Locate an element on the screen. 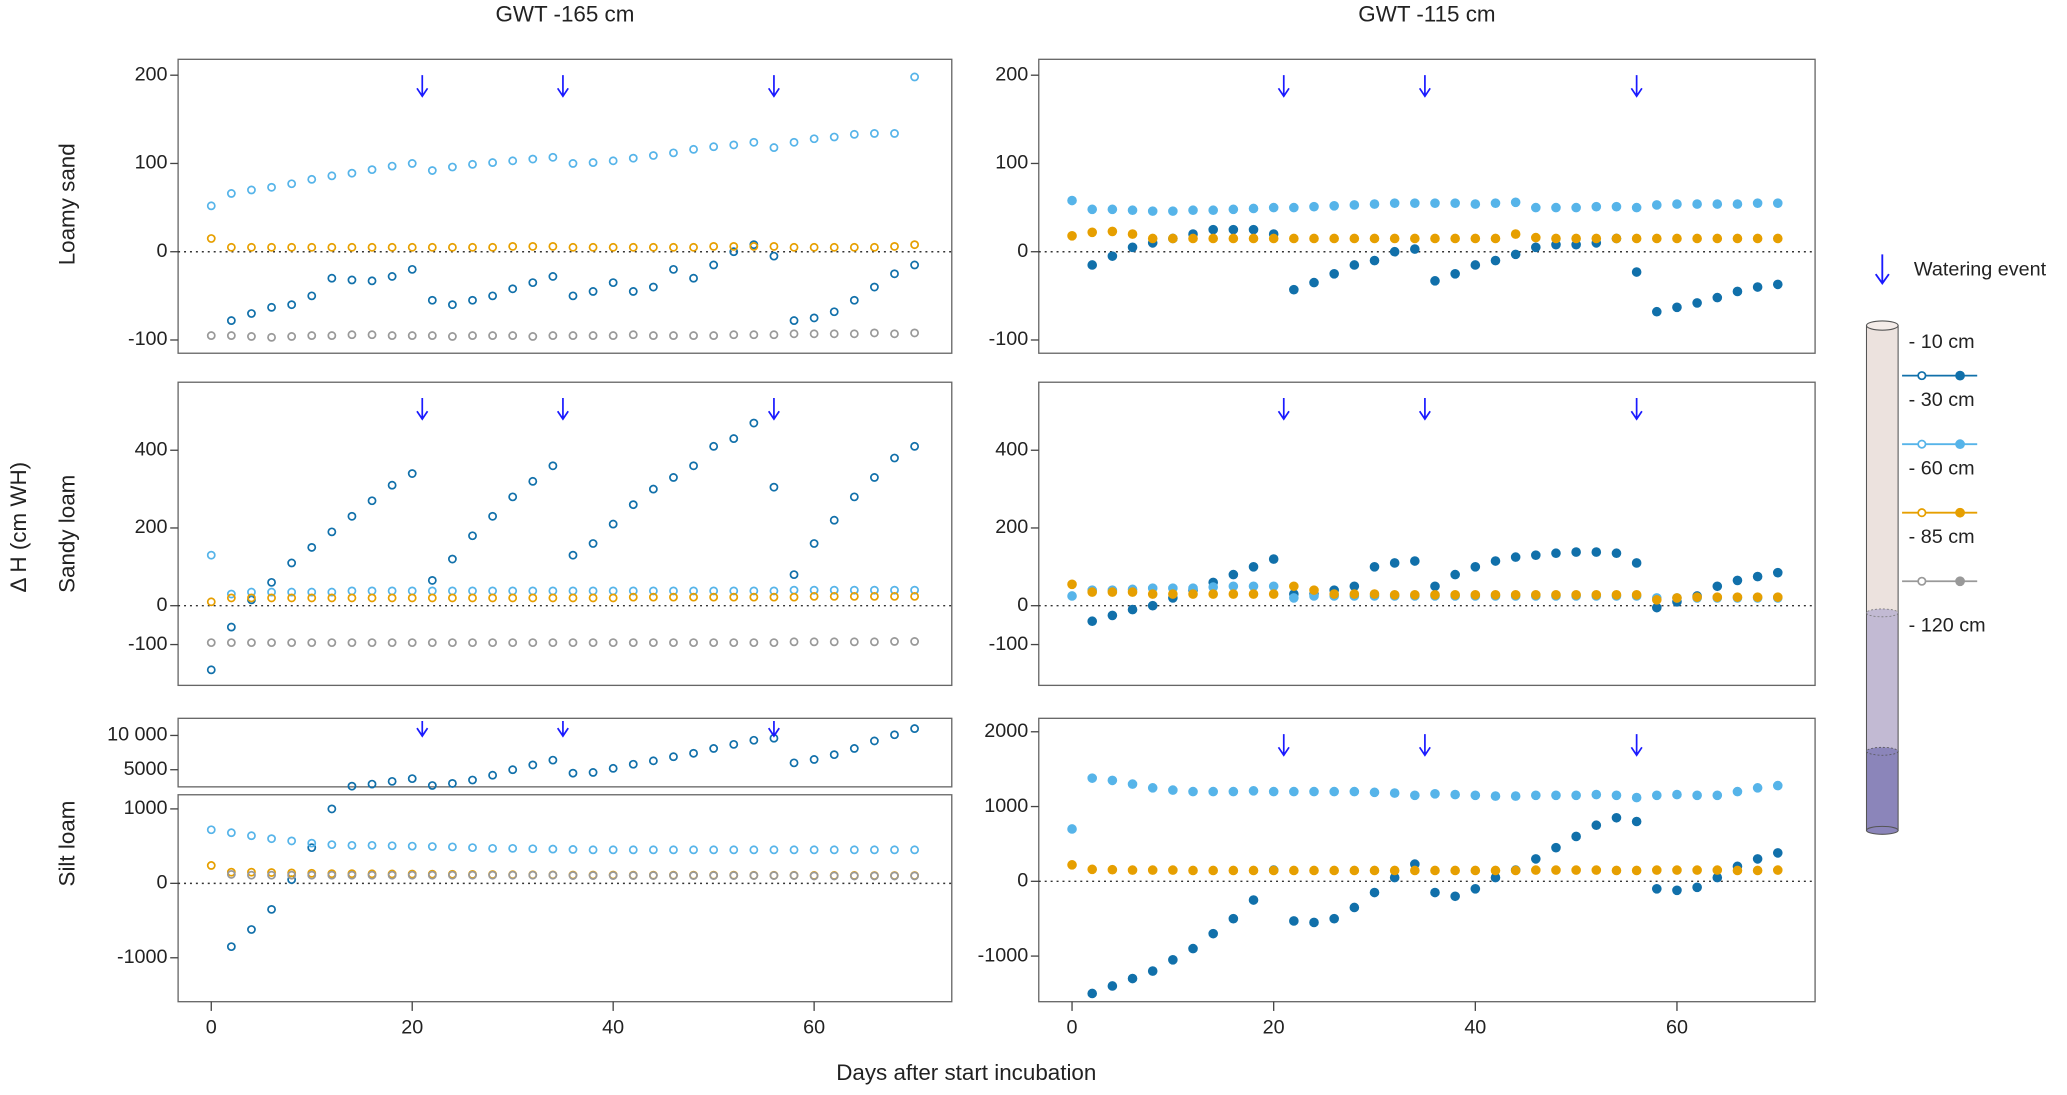 This screenshot has height=1095, width=2067. y-axis-label: Δ H (cm WH) is located at coordinates (18, 527).